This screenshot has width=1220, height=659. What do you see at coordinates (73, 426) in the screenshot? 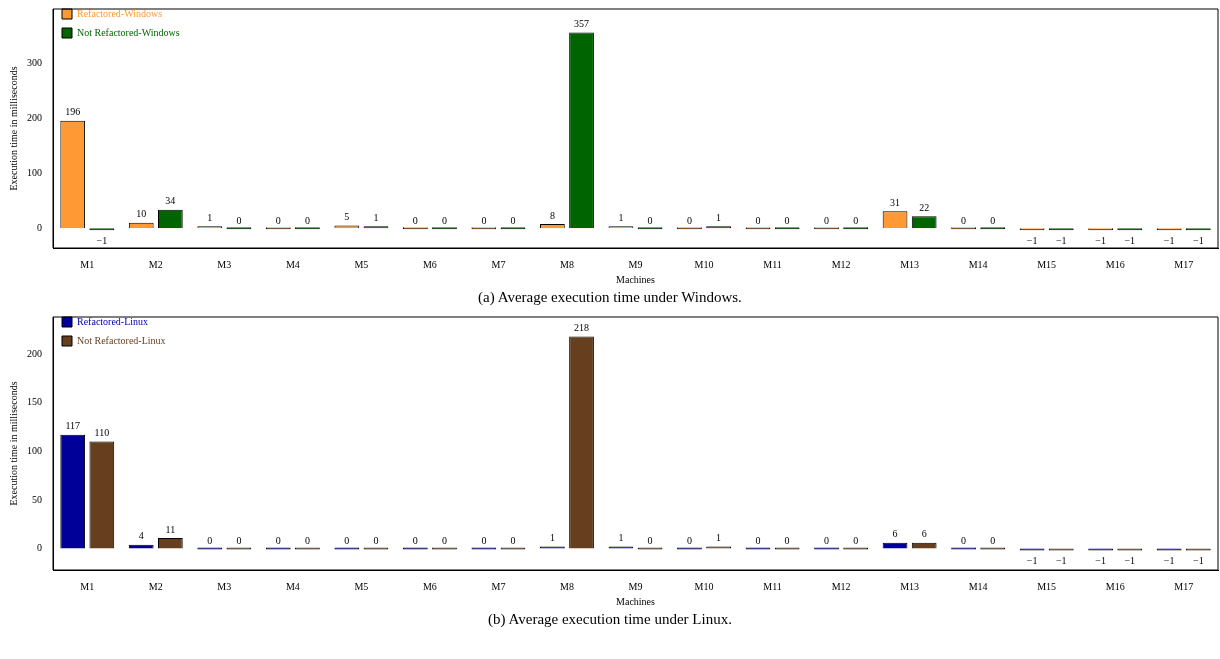
I see `data-label: 117` at bounding box center [73, 426].